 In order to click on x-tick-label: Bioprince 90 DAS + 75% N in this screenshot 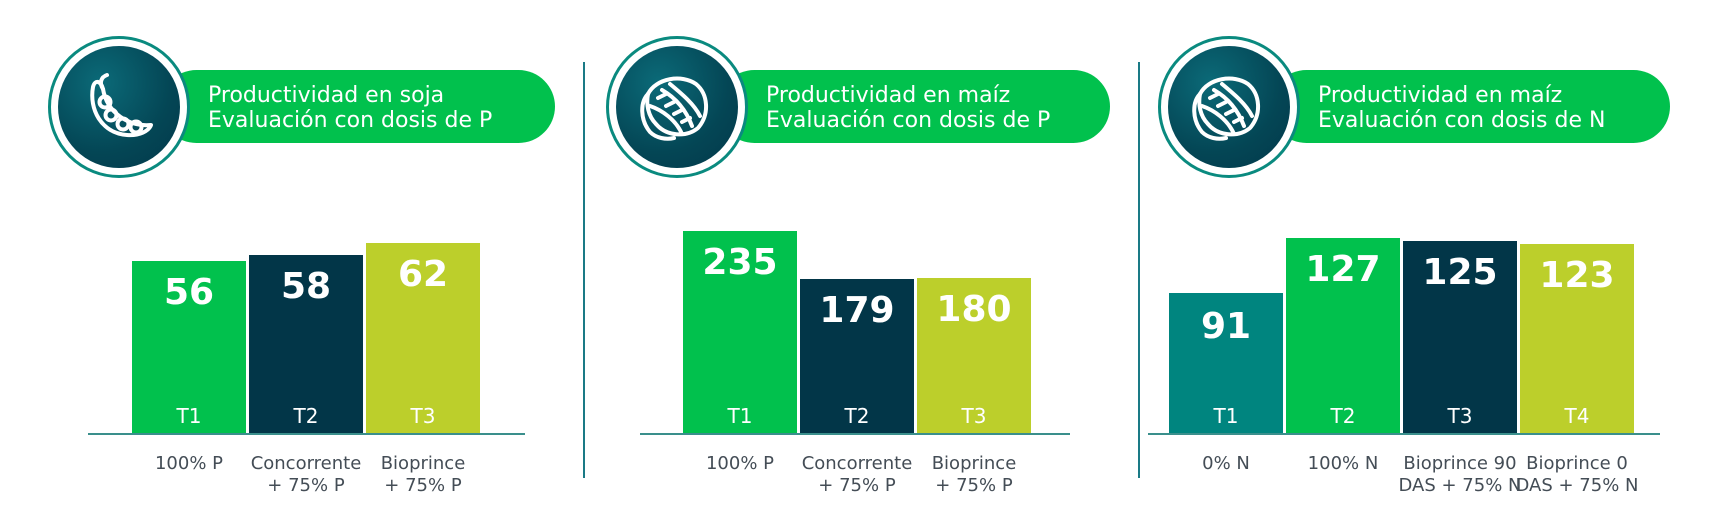, I will do `click(1460, 474)`.